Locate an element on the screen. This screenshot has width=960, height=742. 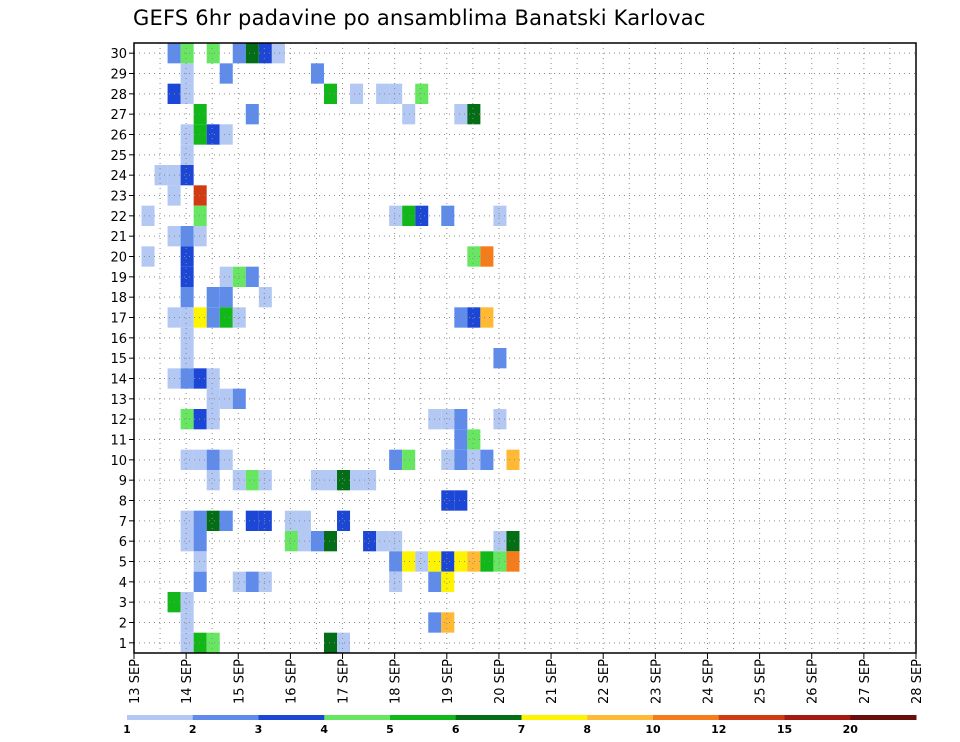
colorbar-label: 20 is located at coordinates (851, 729).